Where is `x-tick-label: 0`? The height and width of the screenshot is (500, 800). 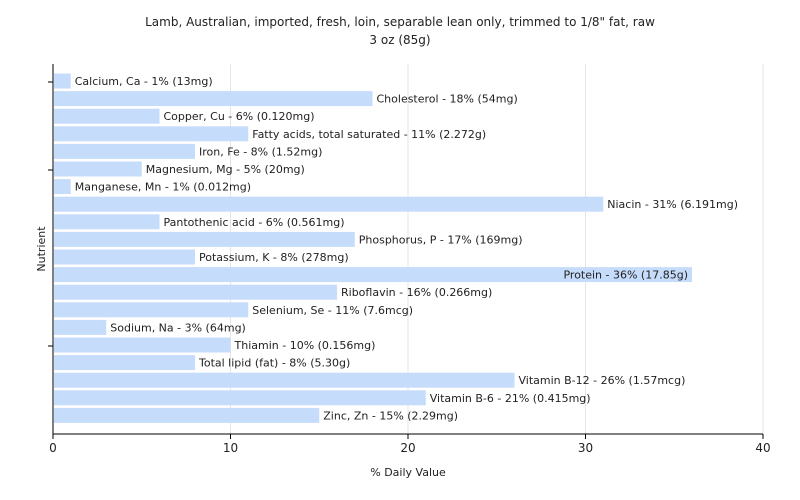 x-tick-label: 0 is located at coordinates (53, 448).